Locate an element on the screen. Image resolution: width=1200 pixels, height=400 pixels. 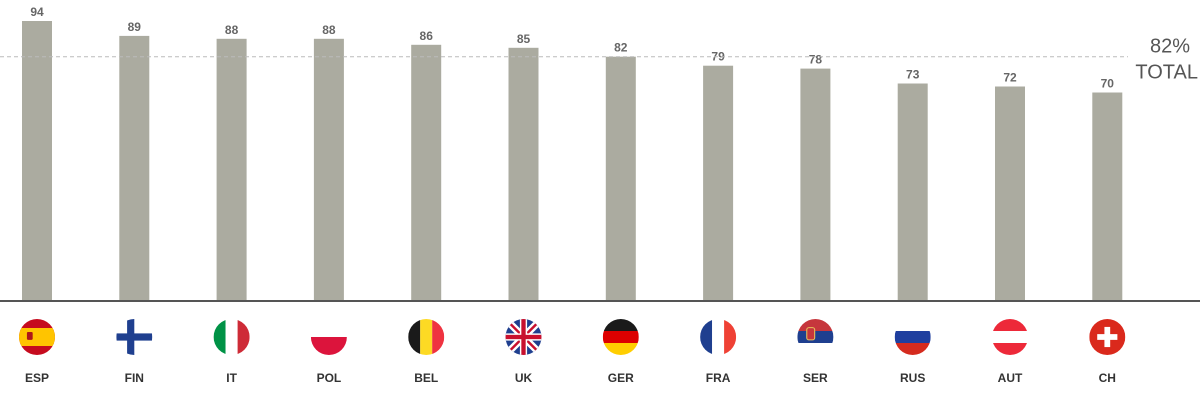
category-label-rus: RUS is located at coordinates (912, 378).